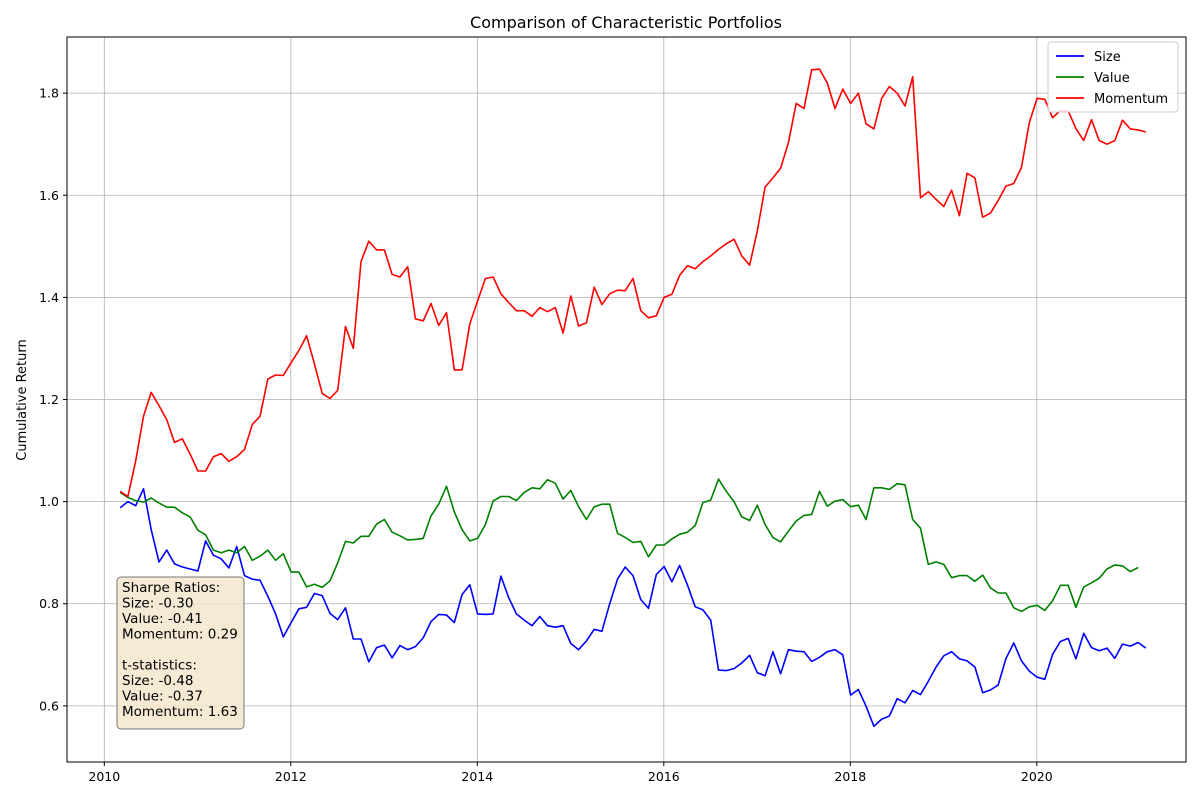 Image resolution: width=1200 pixels, height=800 pixels. I want to click on y-tick-label: 1.4, so click(49, 297).